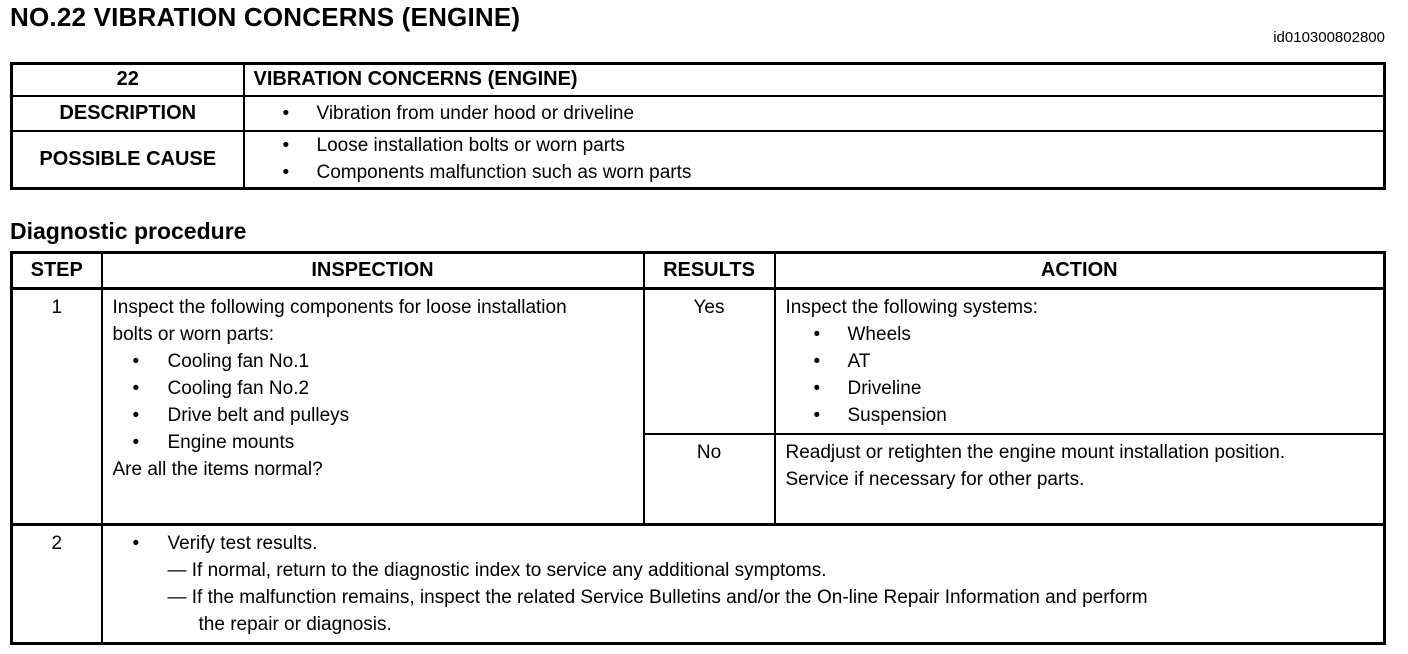  Describe the element at coordinates (709, 270) in the screenshot. I see `col-header-results: RESULTS` at that location.